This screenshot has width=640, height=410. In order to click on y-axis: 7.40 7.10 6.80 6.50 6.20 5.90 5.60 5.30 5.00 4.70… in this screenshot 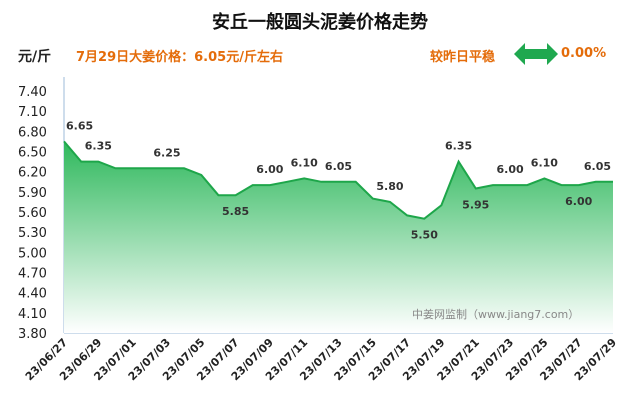, I will do `click(41, 209)`.